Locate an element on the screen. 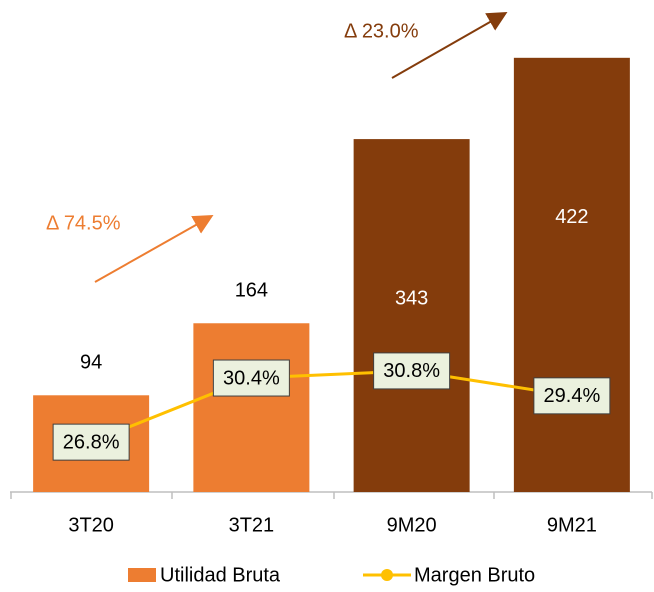  data-label: 30.4% is located at coordinates (251, 378).